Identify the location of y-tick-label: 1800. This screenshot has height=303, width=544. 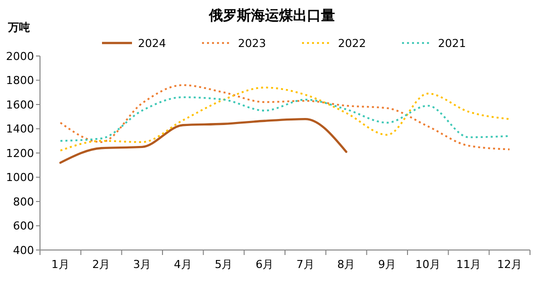
(20, 81).